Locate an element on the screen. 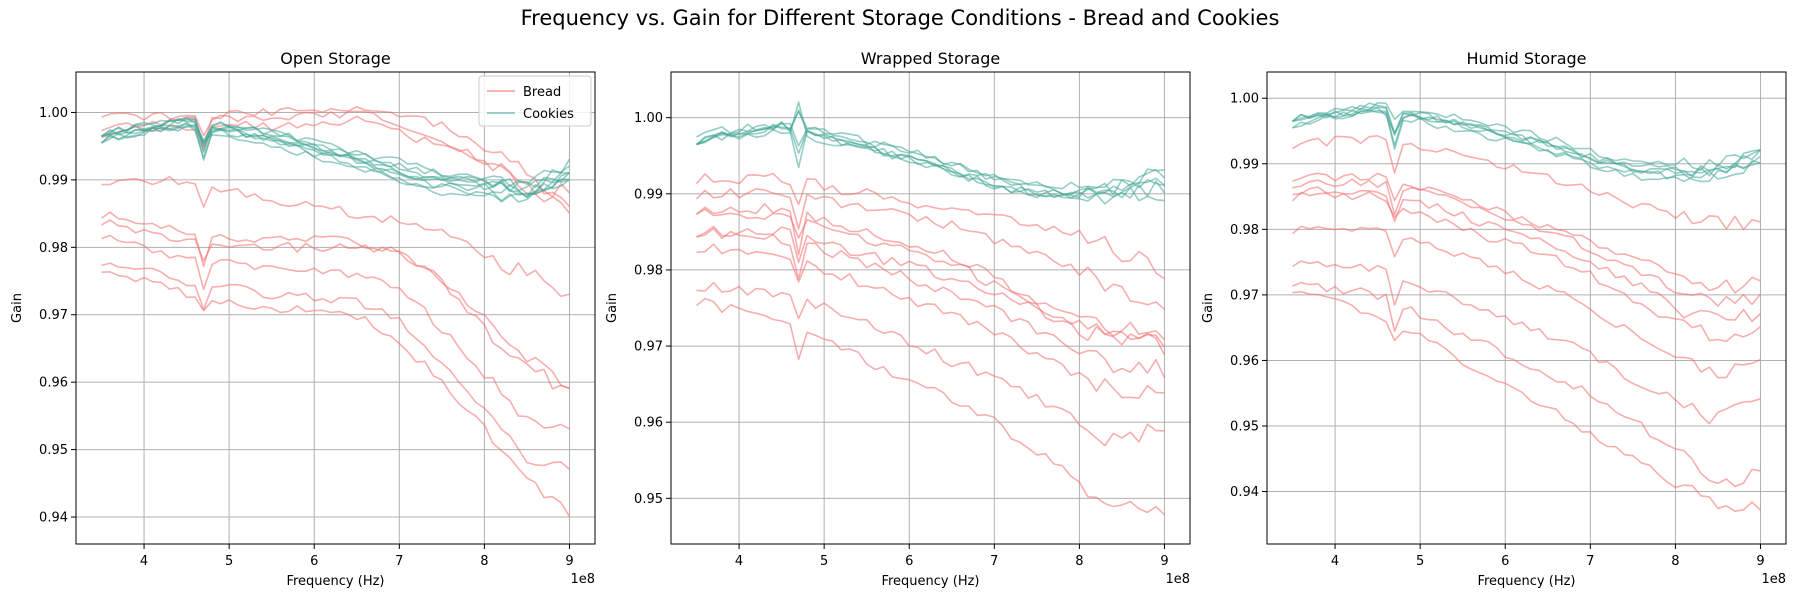  chart-title: Wrapped Storage is located at coordinates (930, 58).